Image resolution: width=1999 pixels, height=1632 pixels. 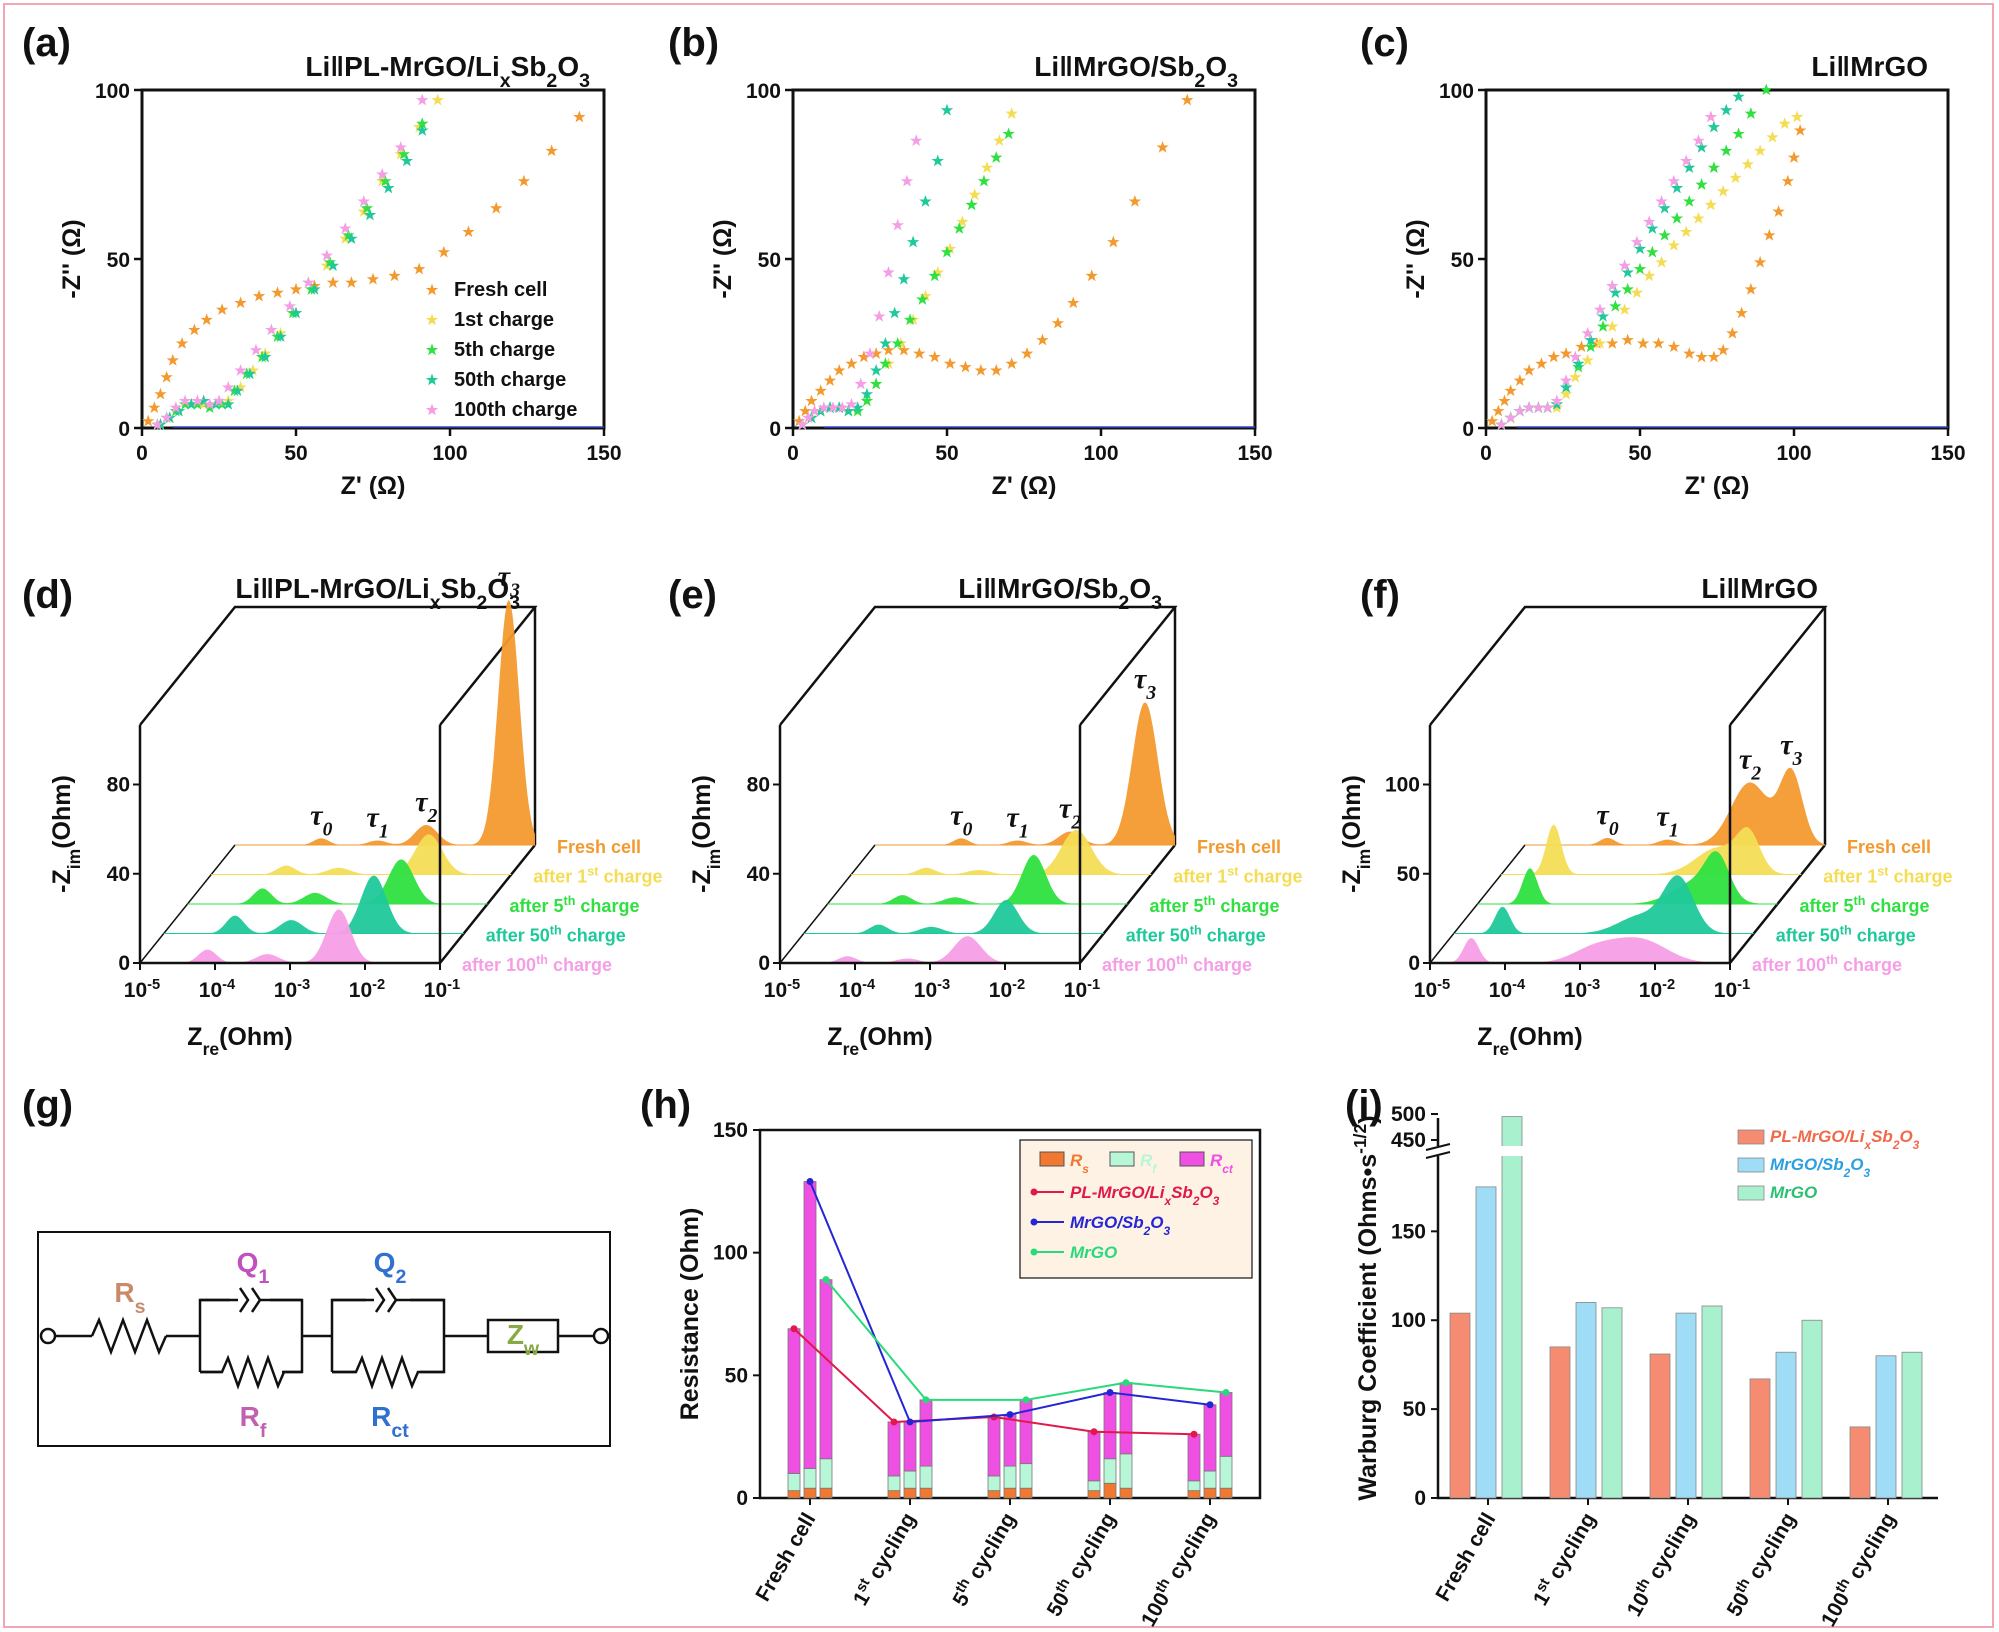 What do you see at coordinates (1420, 1498) in the screenshot?
I see `y-tick-label: 0` at bounding box center [1420, 1498].